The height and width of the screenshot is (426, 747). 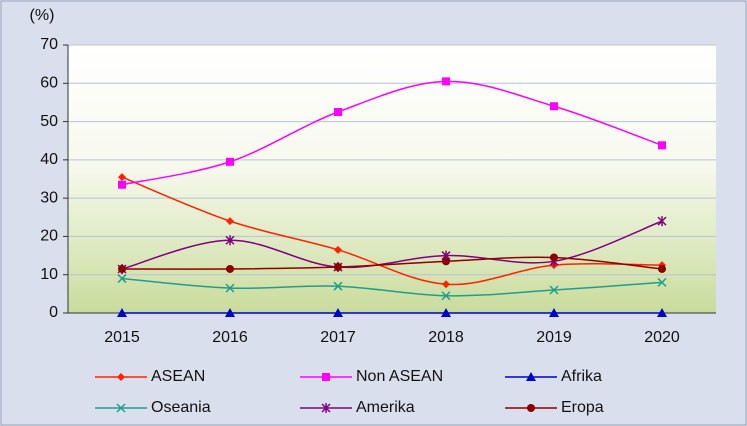 I want to click on legend-item: Non ASEAN, so click(x=371, y=376).